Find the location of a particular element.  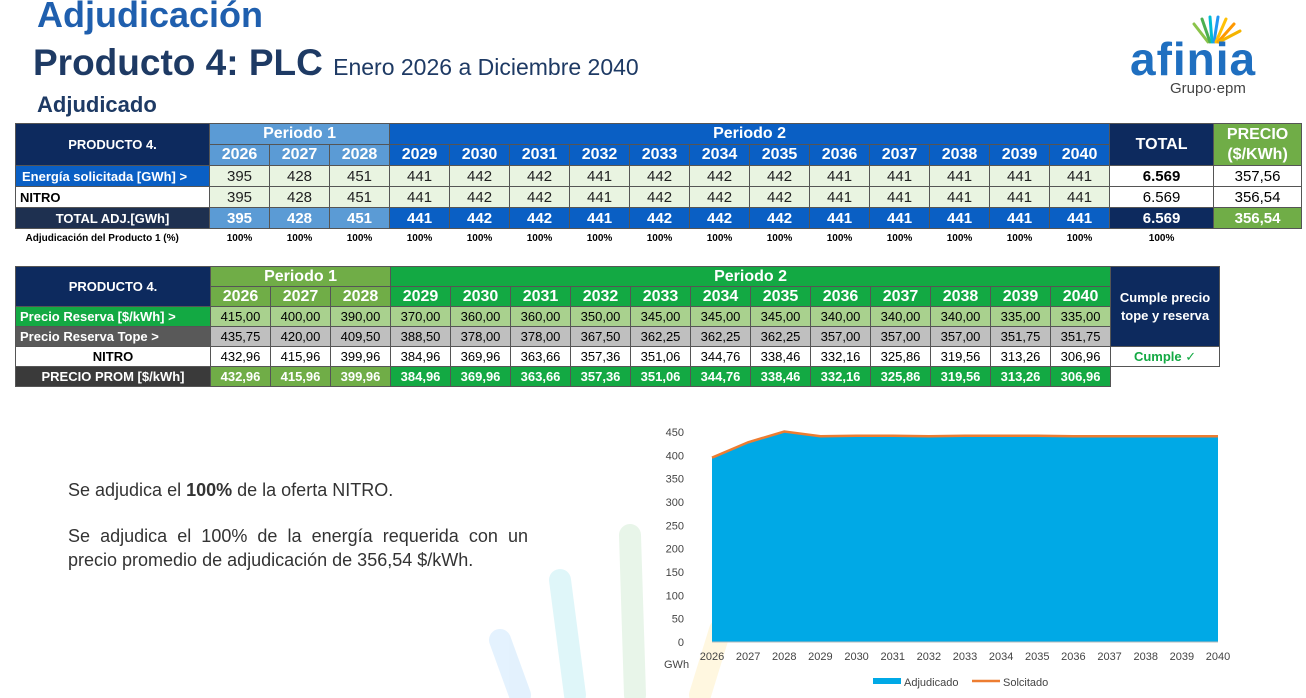

x-tick-label: 2029 is located at coordinates (820, 657).